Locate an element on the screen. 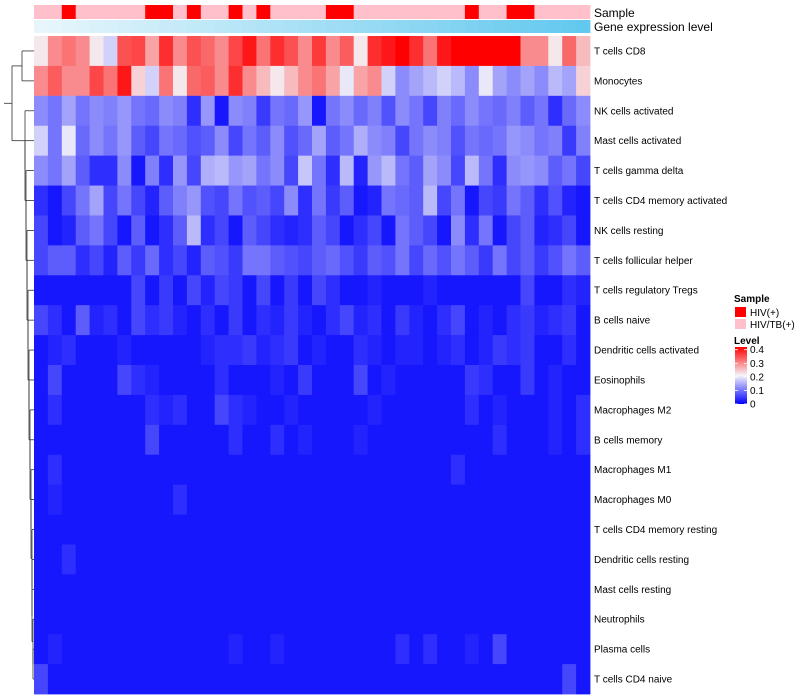 This screenshot has width=800, height=700. level-tick-label: 0 is located at coordinates (753, 405).